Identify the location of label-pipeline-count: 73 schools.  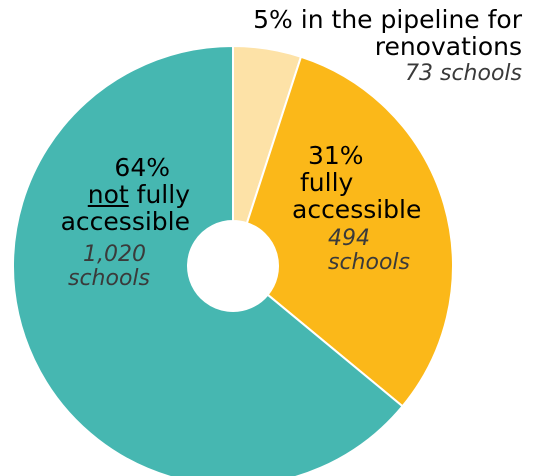
(463, 73).